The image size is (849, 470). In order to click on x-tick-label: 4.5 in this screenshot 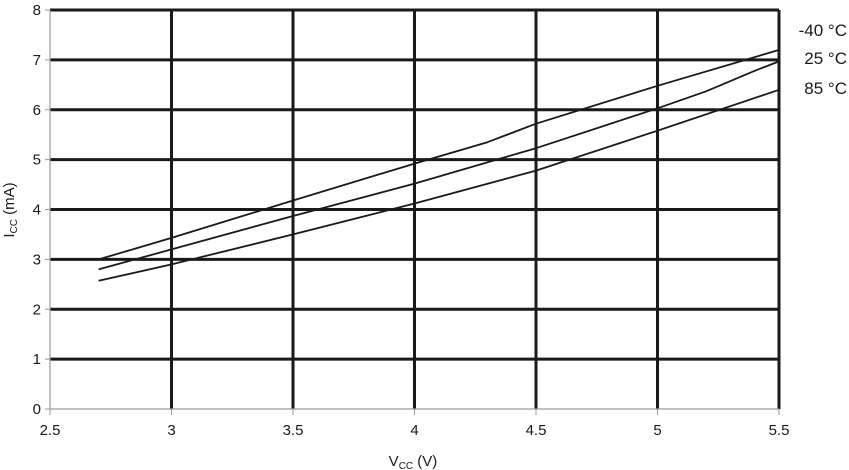, I will do `click(536, 430)`.